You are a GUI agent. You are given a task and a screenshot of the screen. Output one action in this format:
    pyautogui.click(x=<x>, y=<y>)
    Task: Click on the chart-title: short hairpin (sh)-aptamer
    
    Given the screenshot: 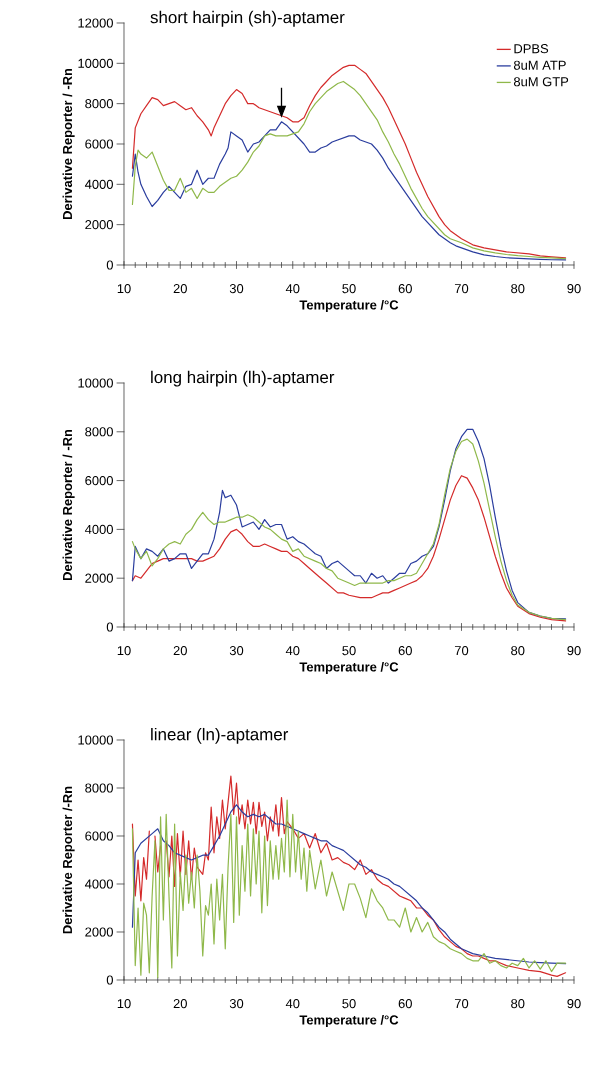 What is the action you would take?
    pyautogui.click(x=247, y=18)
    